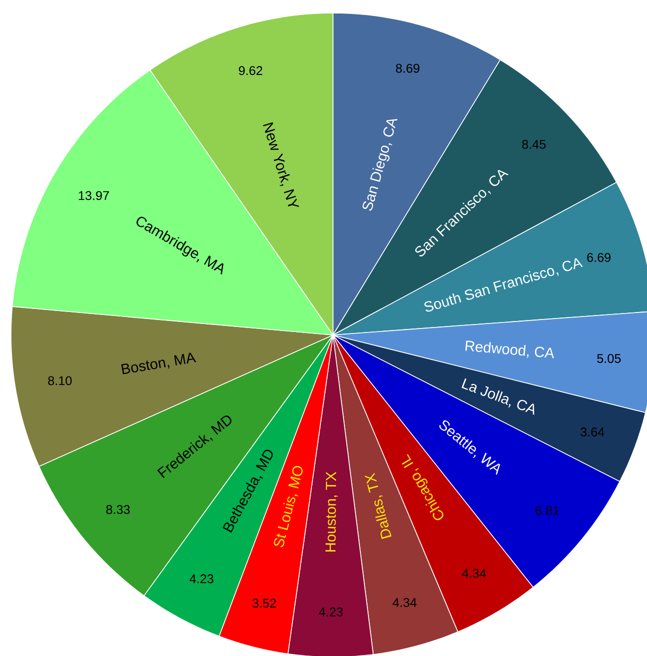  What do you see at coordinates (592, 432) in the screenshot?
I see `data-label: 3.64` at bounding box center [592, 432].